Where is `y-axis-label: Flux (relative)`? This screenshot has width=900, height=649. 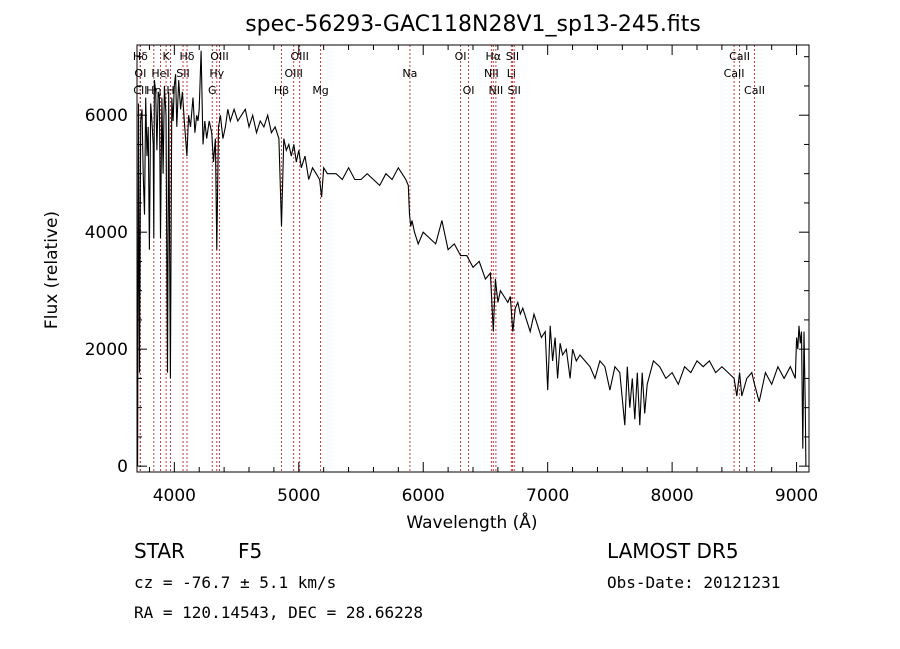 y-axis-label: Flux (relative) is located at coordinates (52, 270).